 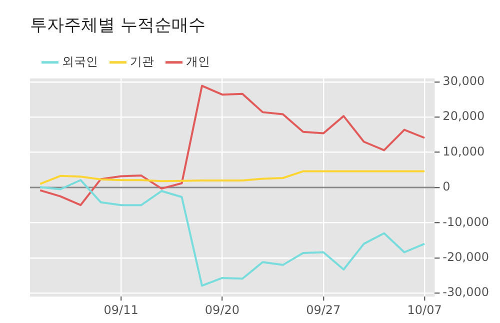 I want to click on legend-label: 개인, so click(x=198, y=61).